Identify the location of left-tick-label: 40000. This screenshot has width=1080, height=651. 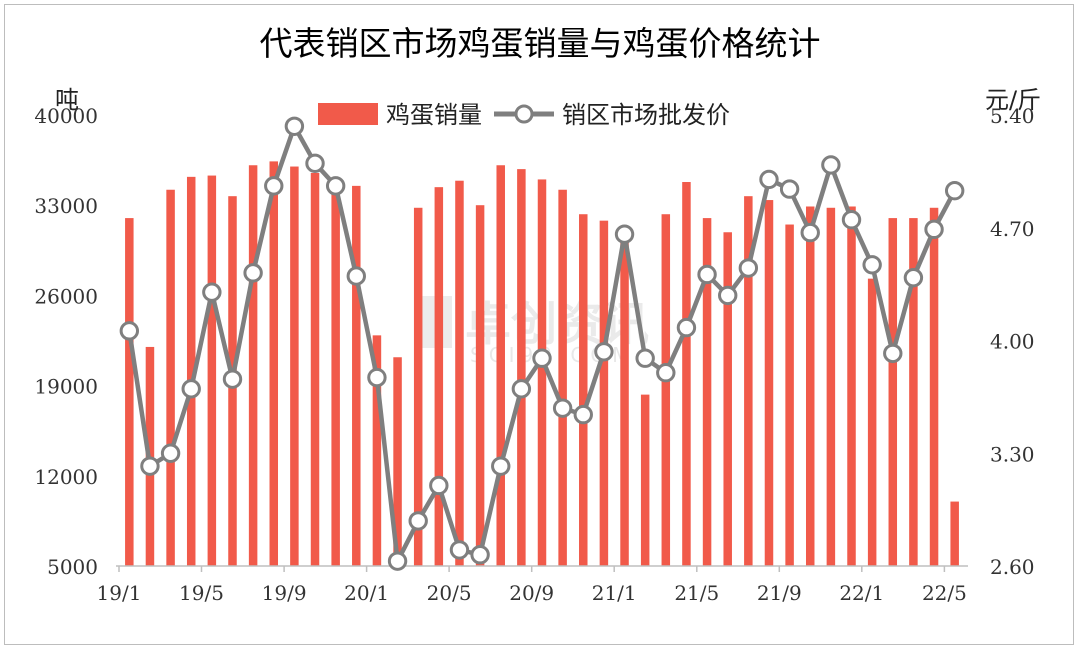
(66, 116).